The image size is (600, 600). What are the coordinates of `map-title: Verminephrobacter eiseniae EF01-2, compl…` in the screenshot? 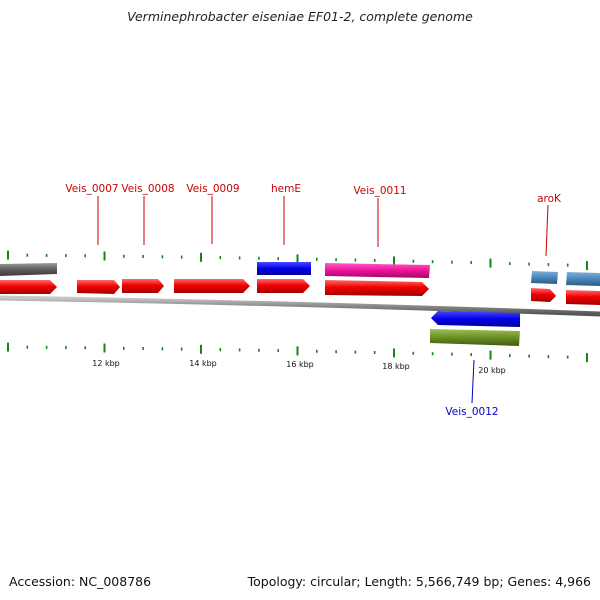 It's located at (300, 16).